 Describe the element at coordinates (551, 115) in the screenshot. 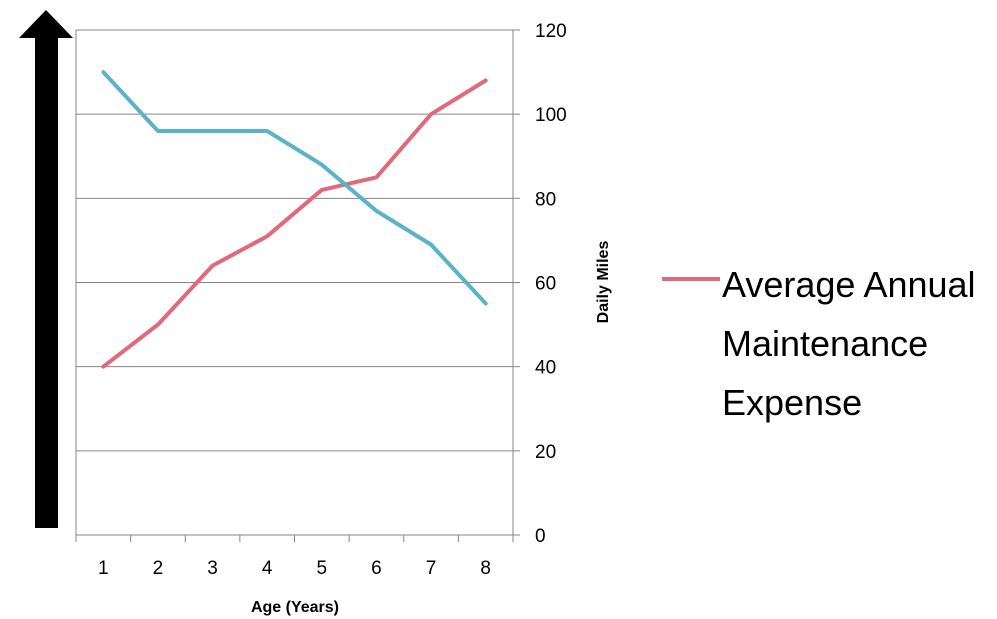

I see `y-tick-label: 100` at that location.